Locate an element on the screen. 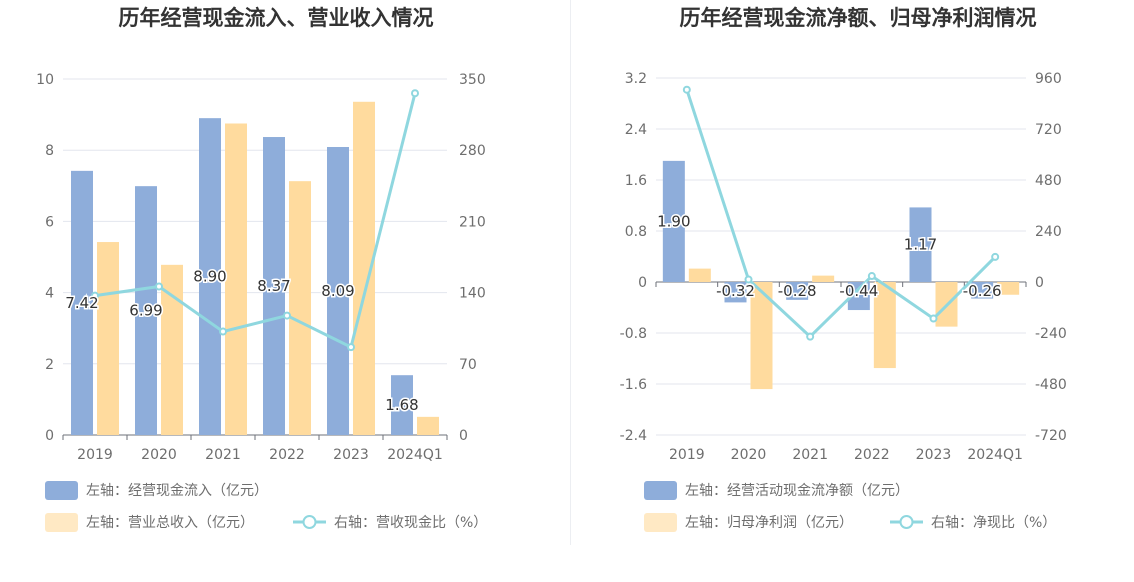 The width and height of the screenshot is (1134, 582). y-right-tick-label: 960 is located at coordinates (1048, 79).